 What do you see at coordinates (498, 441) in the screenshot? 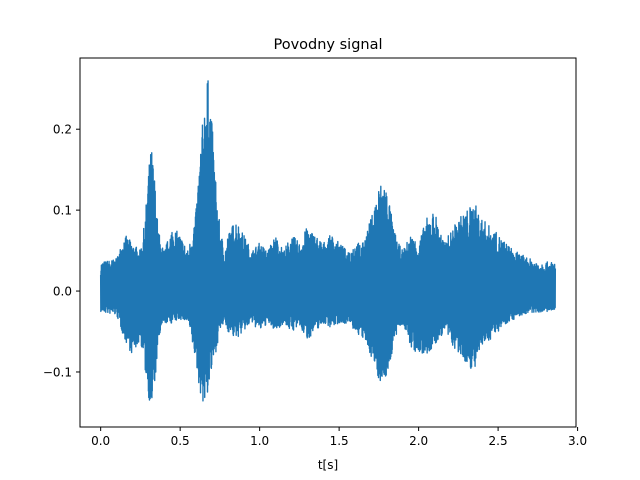
I see `x-tick-label: 2.5` at bounding box center [498, 441].